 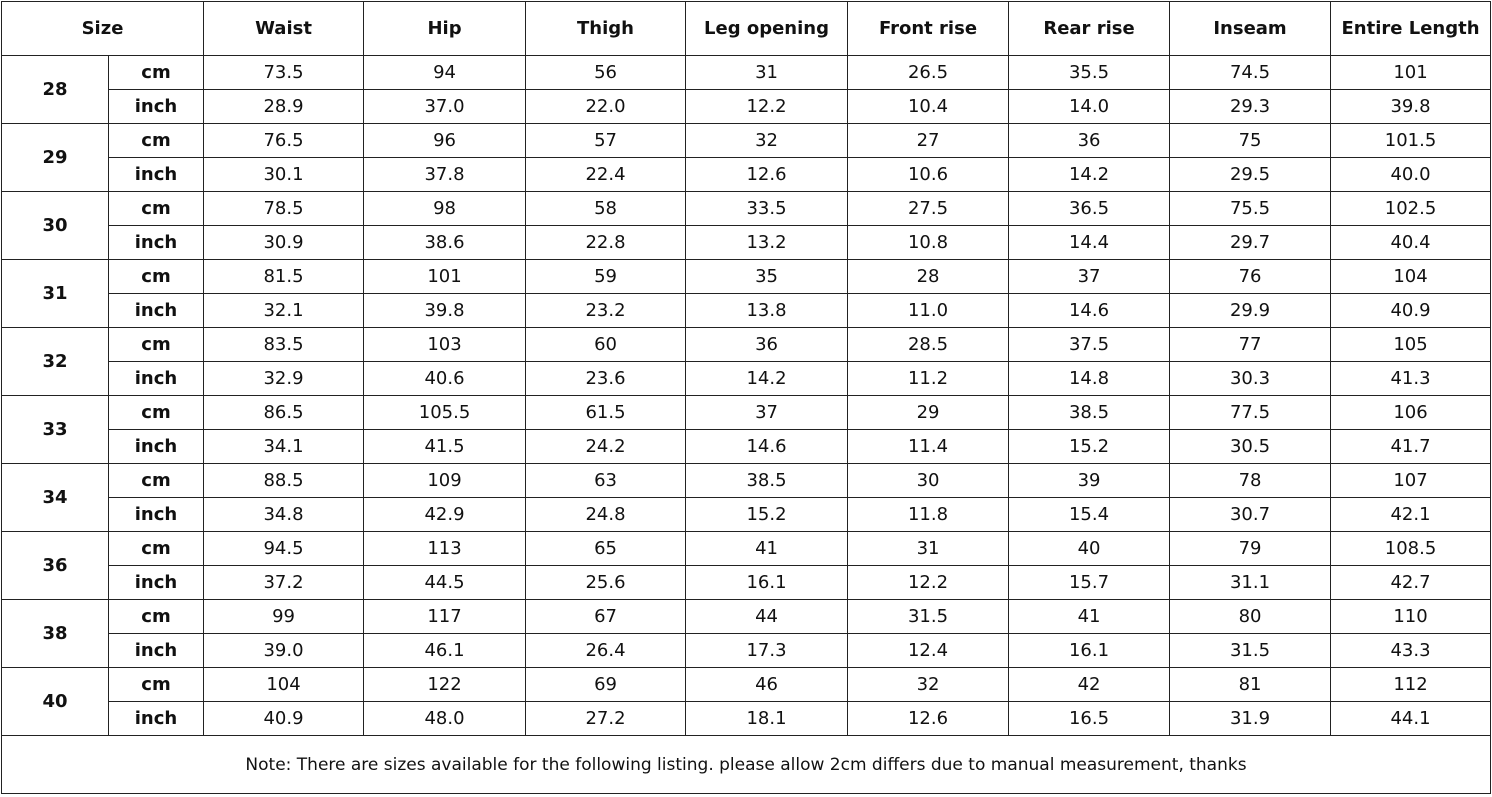 What do you see at coordinates (606, 548) in the screenshot?
I see `measurement-cell: 65` at bounding box center [606, 548].